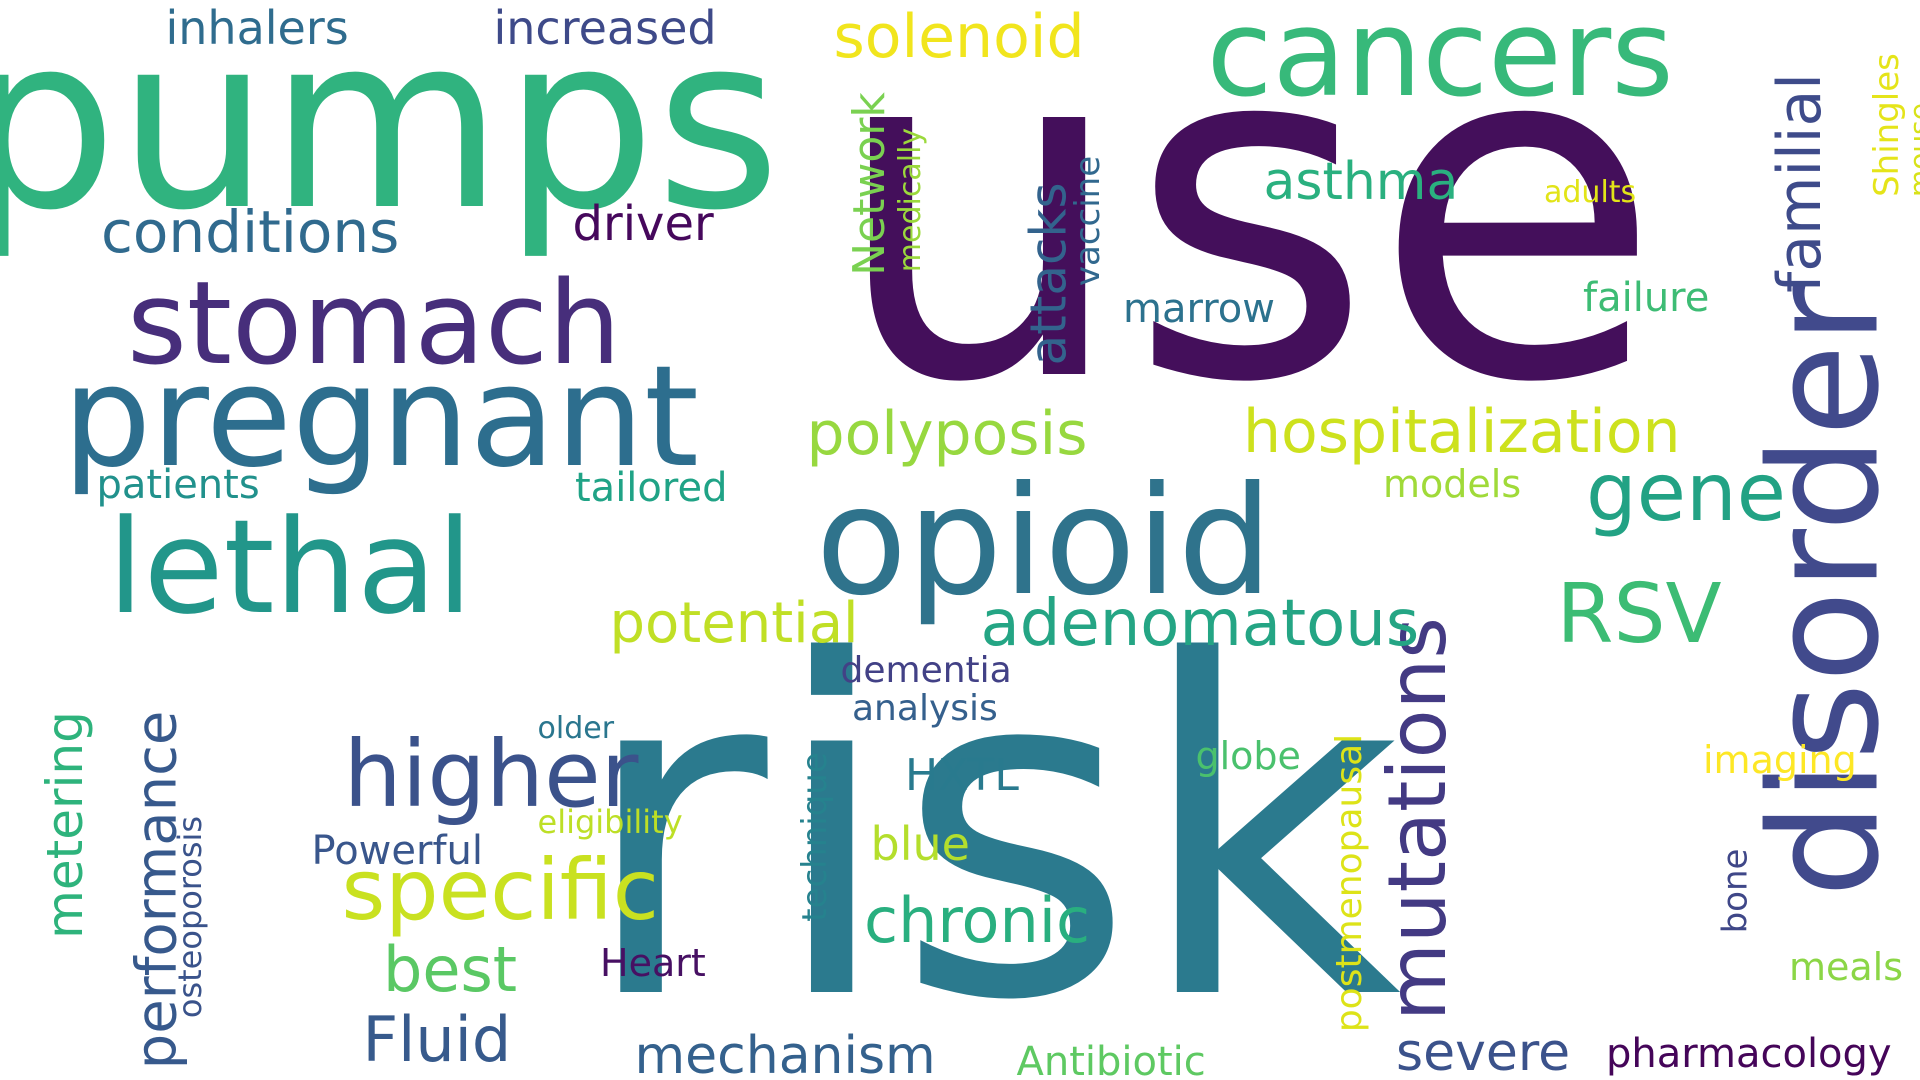 This screenshot has height=1080, width=1920. I want to click on word-hxtl: HXTL, so click(962, 775).